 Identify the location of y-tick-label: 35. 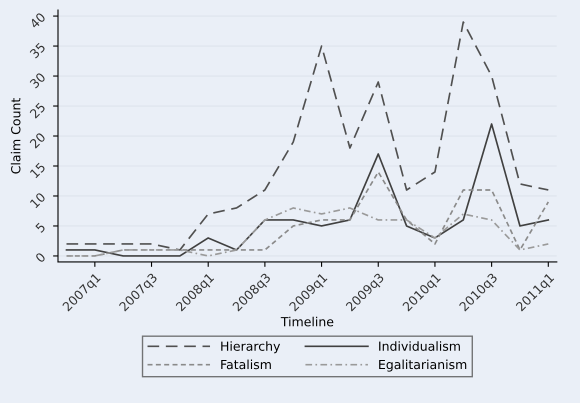
(37, 50).